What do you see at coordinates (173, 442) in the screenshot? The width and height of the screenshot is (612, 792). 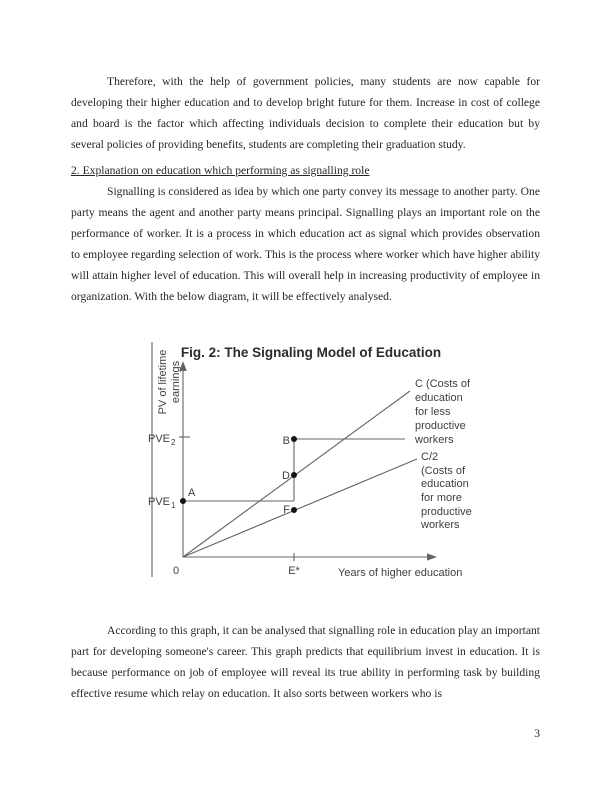 I see `pve2-subscript: 2` at bounding box center [173, 442].